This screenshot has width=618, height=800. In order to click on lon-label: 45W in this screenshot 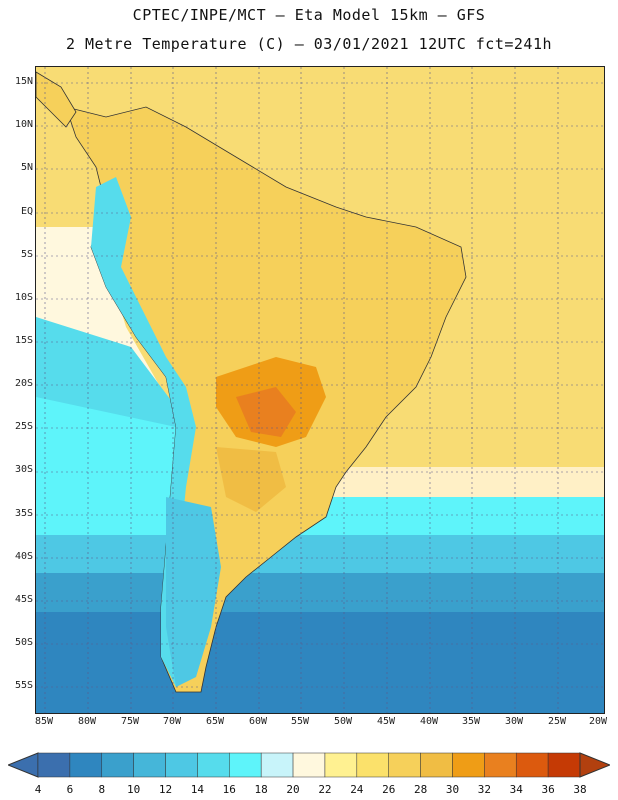, I will do `click(386, 721)`.